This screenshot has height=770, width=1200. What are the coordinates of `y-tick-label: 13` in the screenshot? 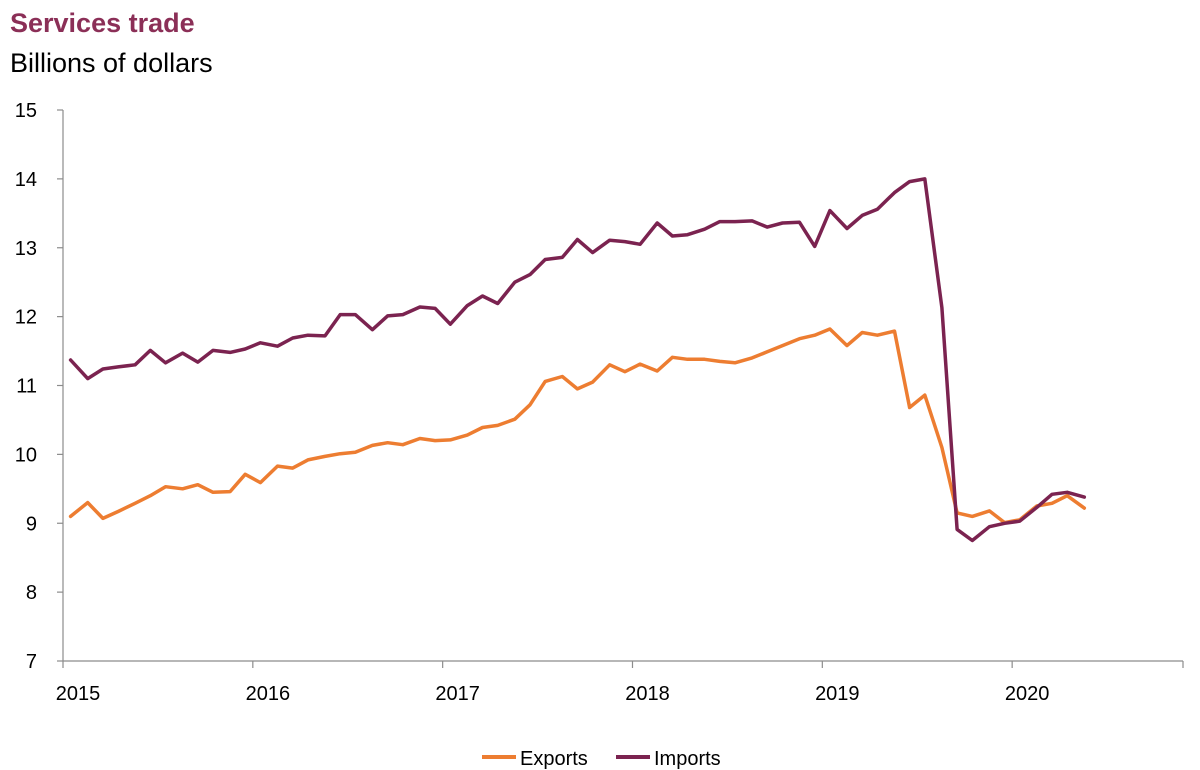 It's located at (26, 249).